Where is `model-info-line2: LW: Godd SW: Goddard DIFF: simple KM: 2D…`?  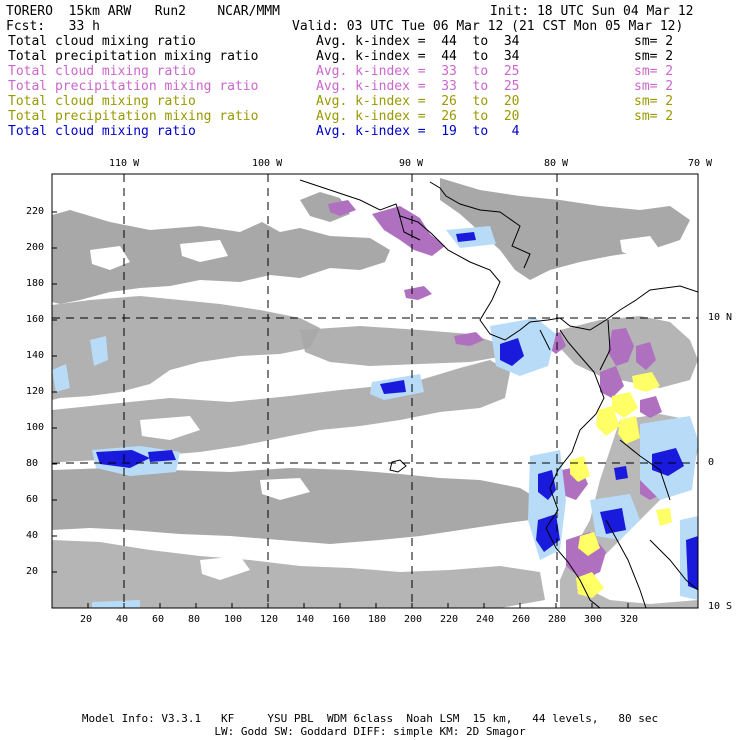 model-info-line2: LW: Godd SW: Goddard DIFF: simple KM: 2D… is located at coordinates (370, 731).